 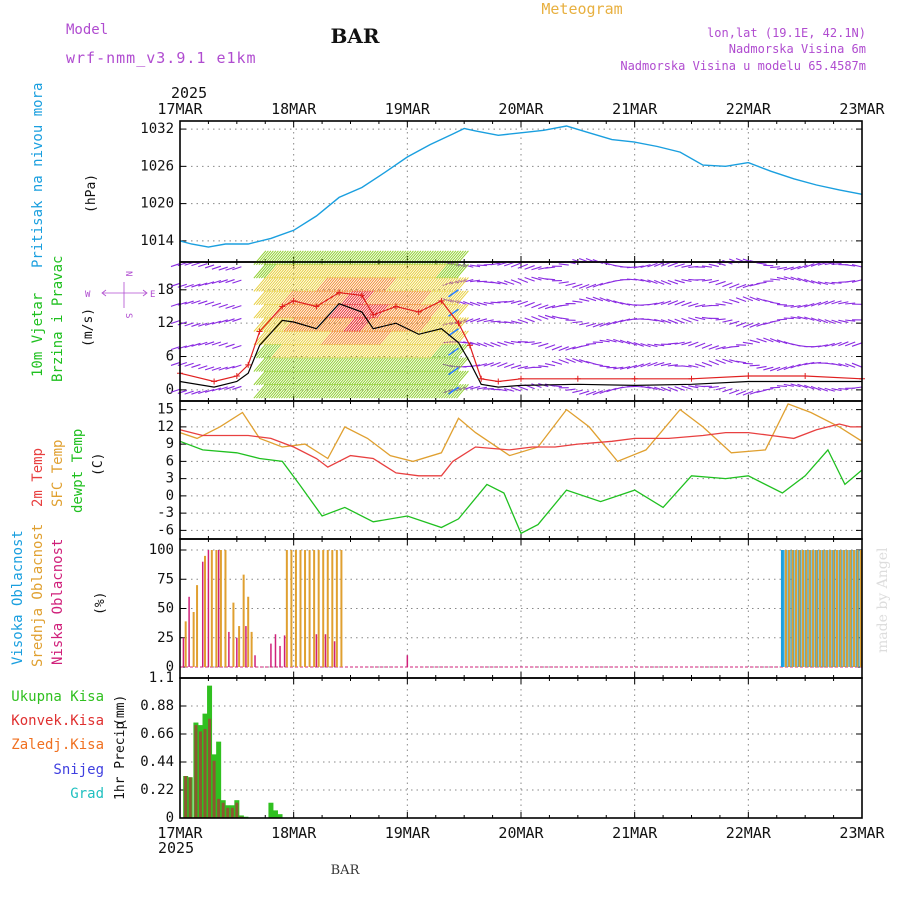 What do you see at coordinates (453, 332) in the screenshot?
I see `wind-arrow` at bounding box center [453, 332].